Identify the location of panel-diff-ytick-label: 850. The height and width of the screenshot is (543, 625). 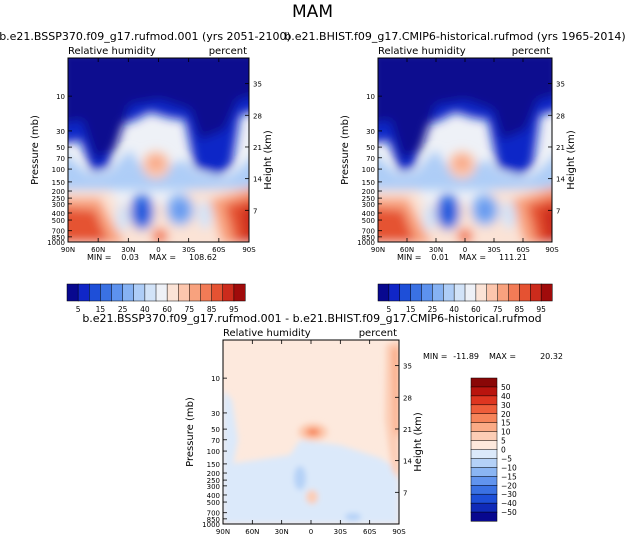
(213, 520).